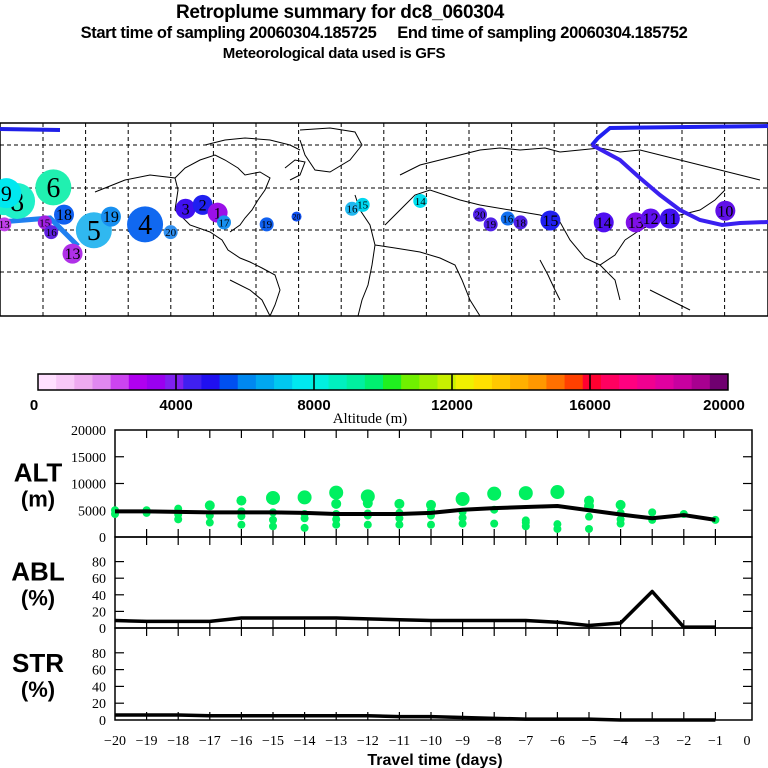 The image size is (768, 768). I want to click on x-tick-label: −6, so click(557, 741).